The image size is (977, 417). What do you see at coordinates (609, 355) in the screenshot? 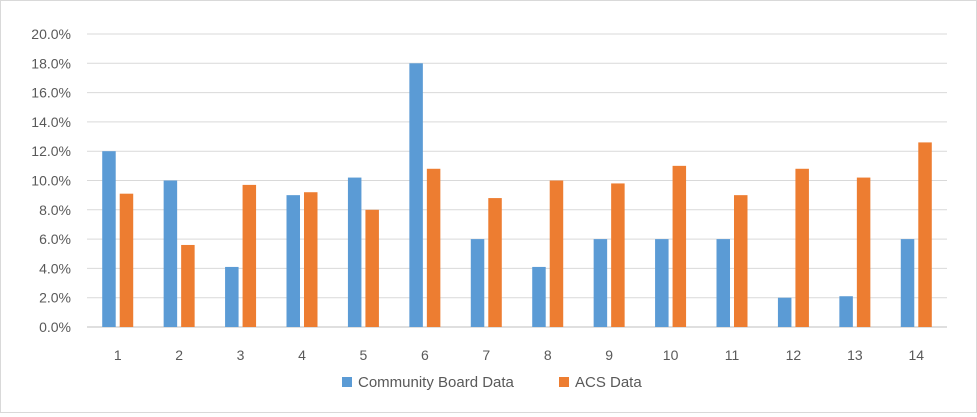
I see `x-tick-label: 9` at bounding box center [609, 355].